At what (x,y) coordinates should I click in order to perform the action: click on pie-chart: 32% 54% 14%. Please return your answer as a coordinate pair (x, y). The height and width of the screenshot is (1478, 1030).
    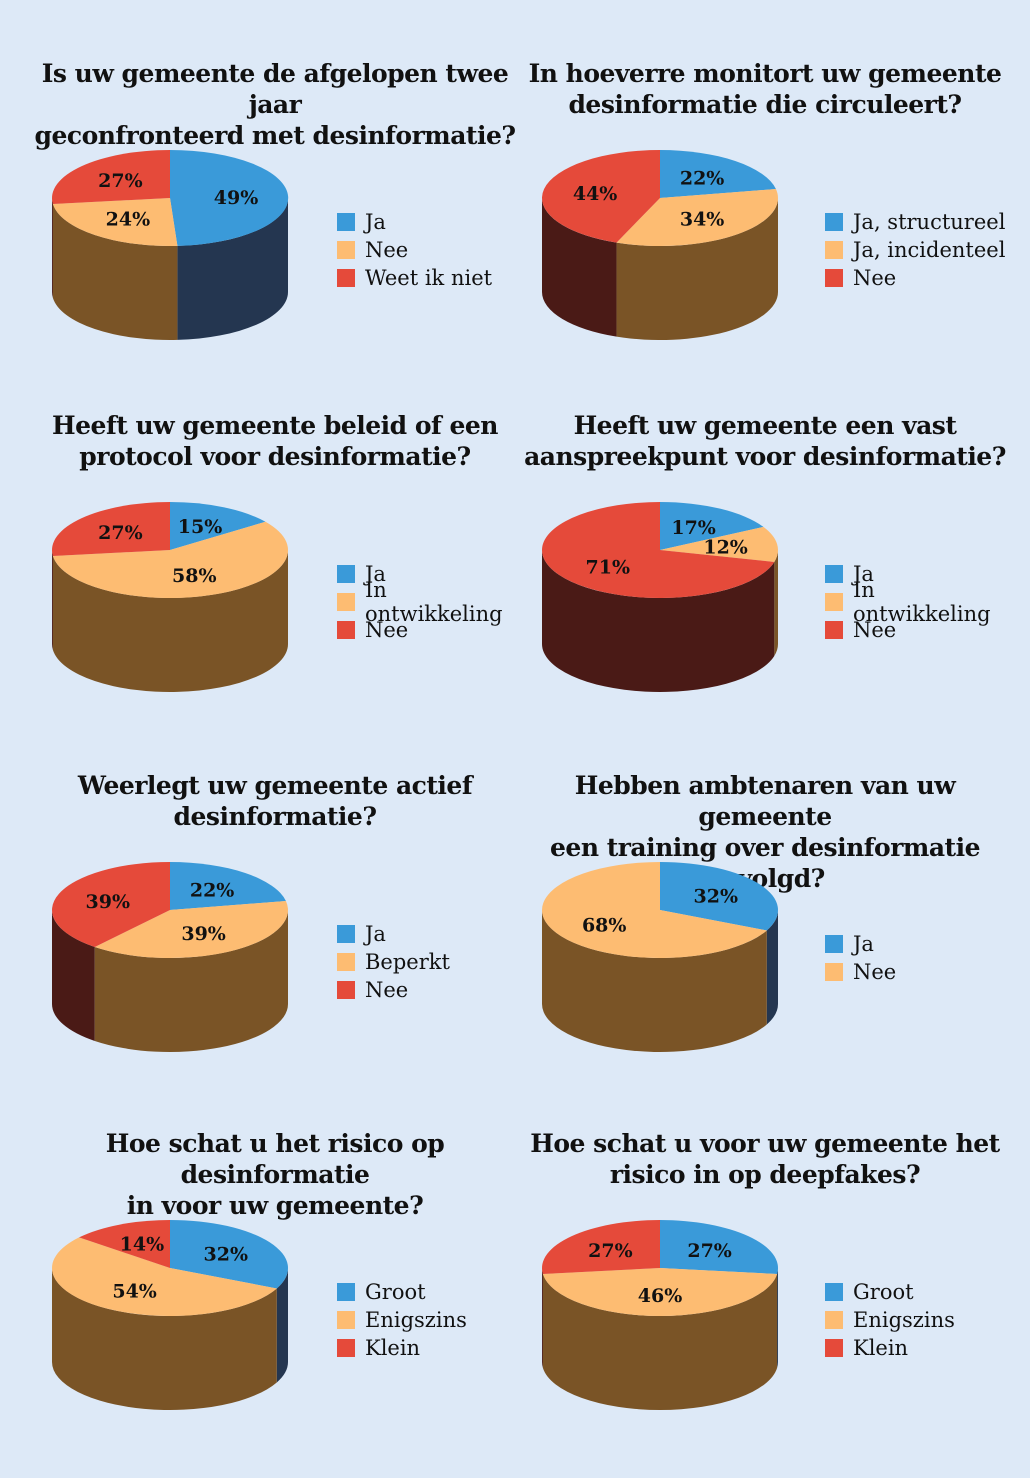
    Looking at the image, I should click on (170, 1315).